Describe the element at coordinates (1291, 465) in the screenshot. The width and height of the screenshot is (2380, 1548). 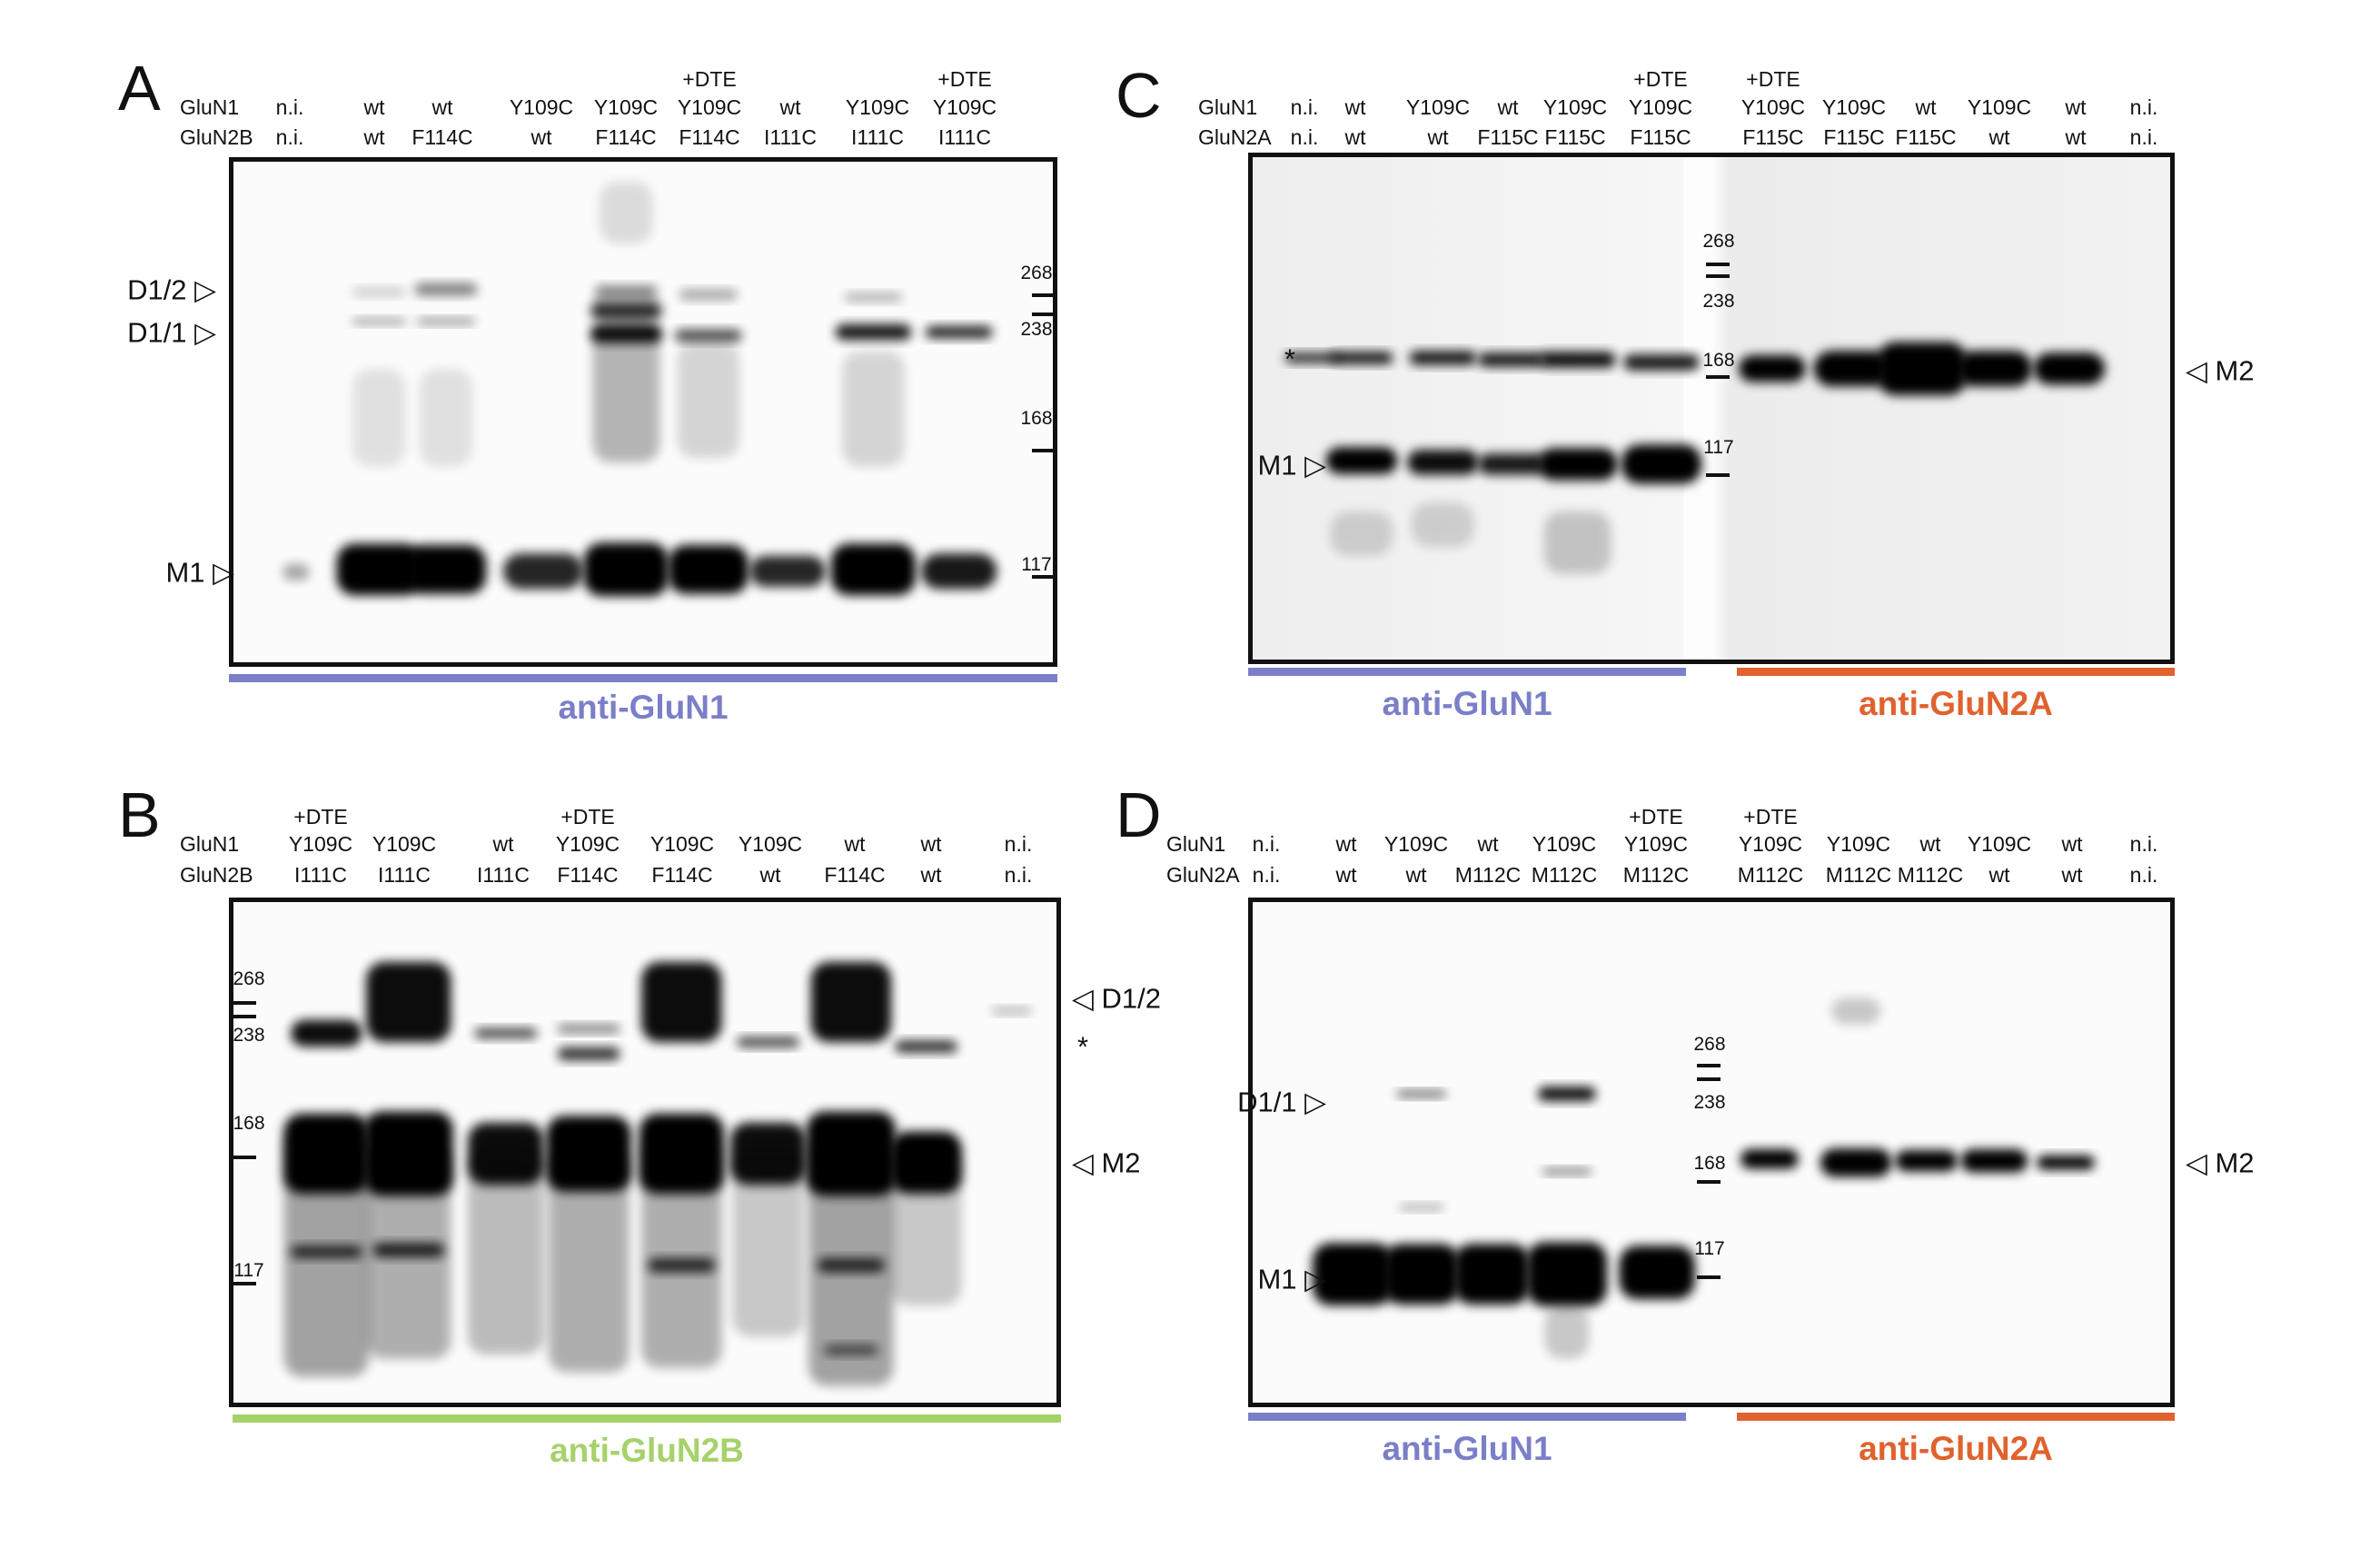
I see `band-label: M1 ▷` at that location.